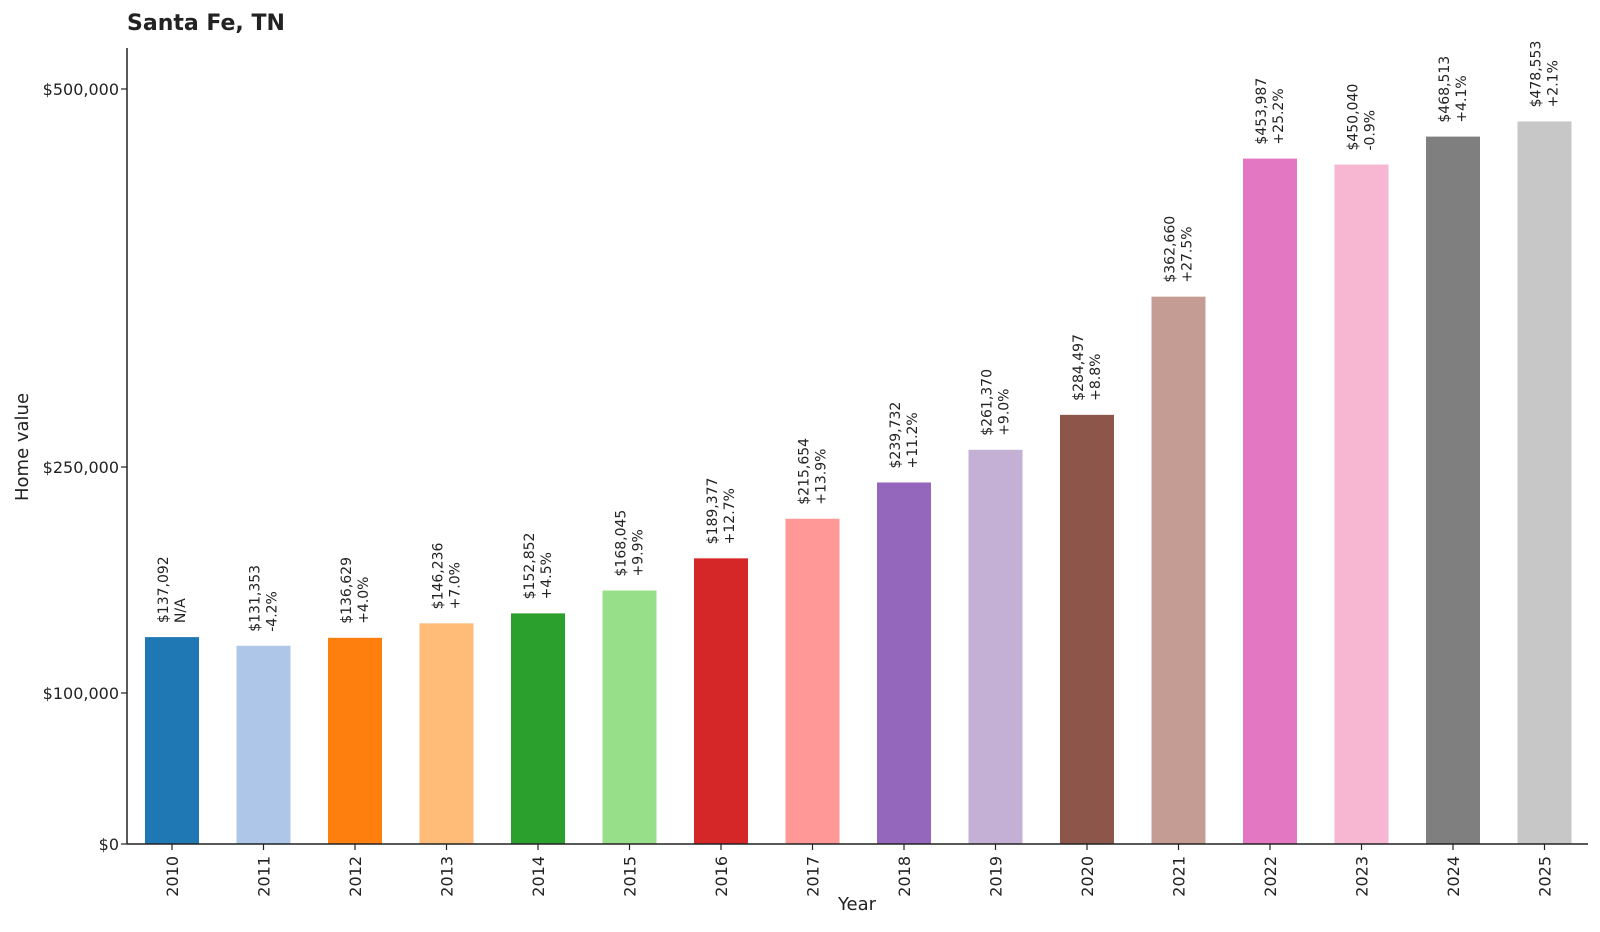 Image resolution: width=1600 pixels, height=932 pixels. I want to click on change-label-2023: -0.9%, so click(1371, 130).